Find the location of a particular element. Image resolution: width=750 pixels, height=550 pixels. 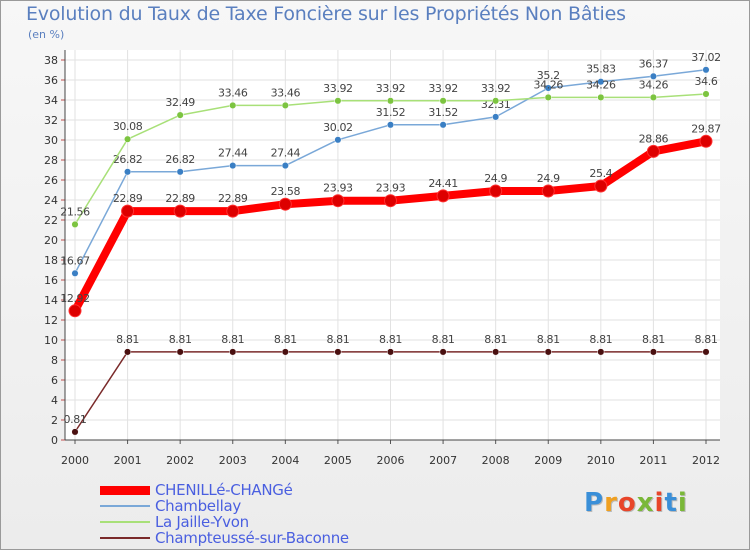

data-label: 22.89 is located at coordinates (128, 198).